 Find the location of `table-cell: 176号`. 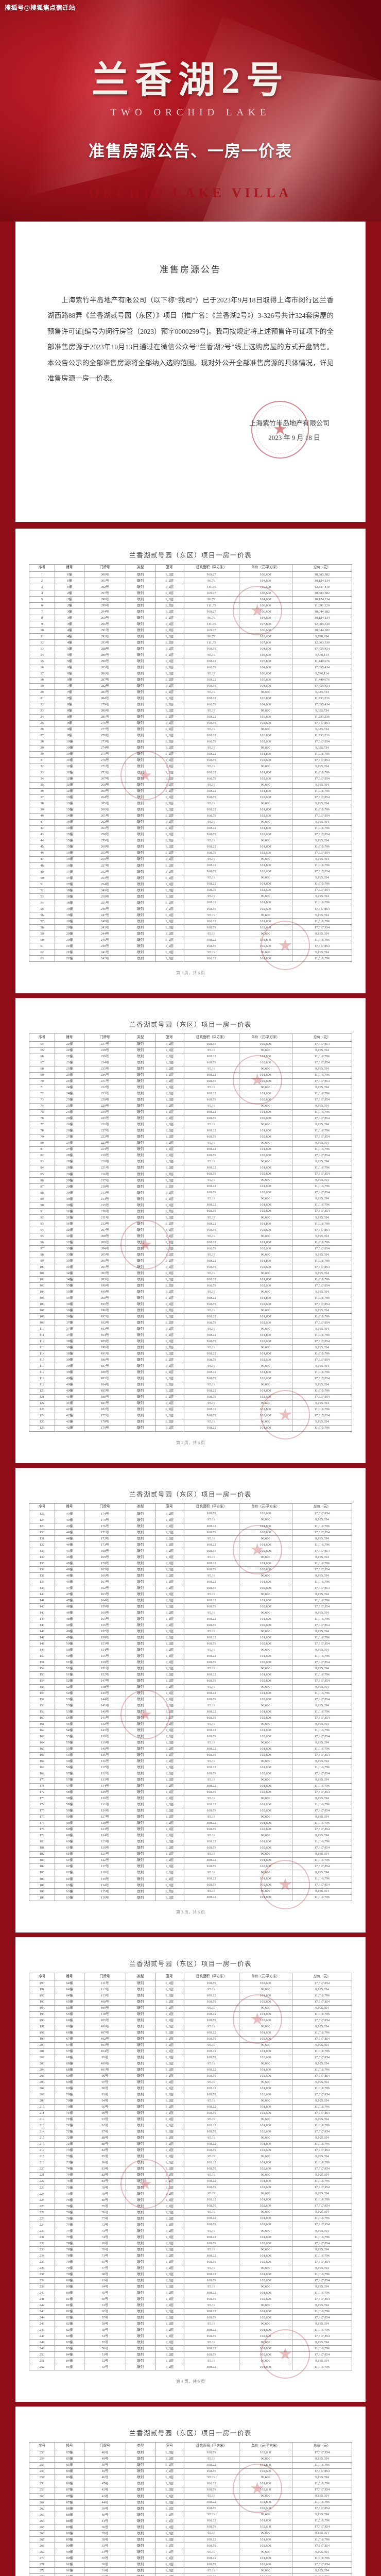

table-cell: 176号 is located at coordinates (105, 1527).